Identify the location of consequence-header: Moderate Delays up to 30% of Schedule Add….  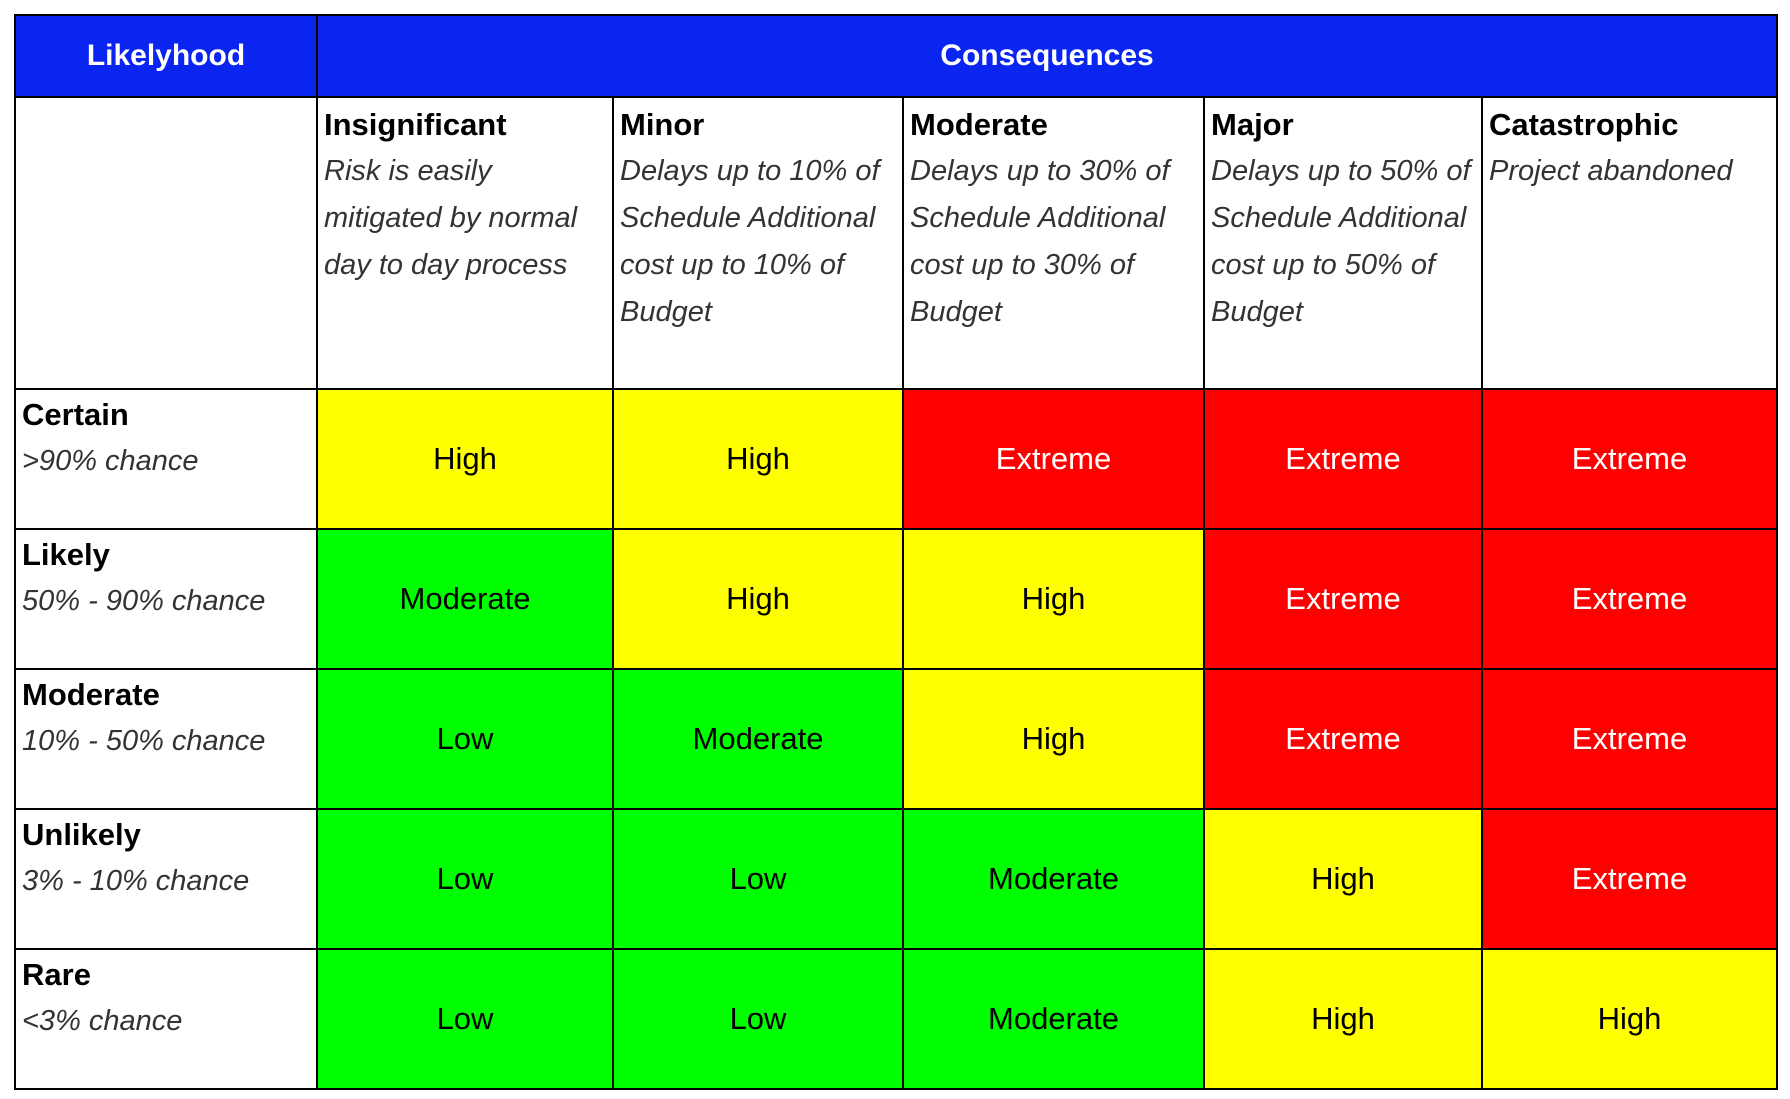
(1053, 243).